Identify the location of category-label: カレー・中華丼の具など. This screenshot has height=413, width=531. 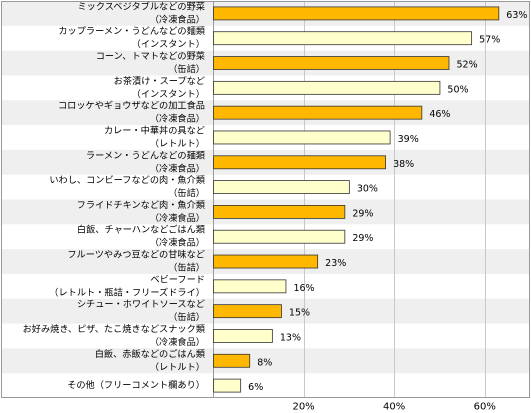
(154, 130).